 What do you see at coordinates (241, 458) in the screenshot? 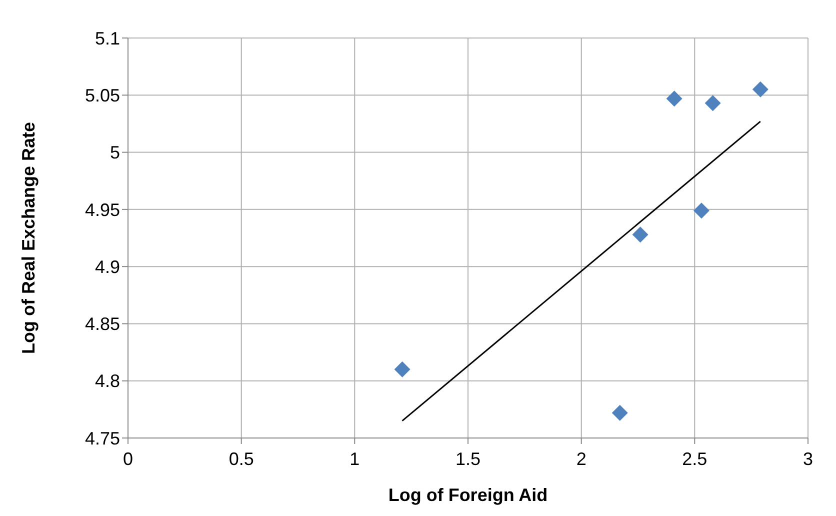
I see `x-tick-label: 0.5` at bounding box center [241, 458].